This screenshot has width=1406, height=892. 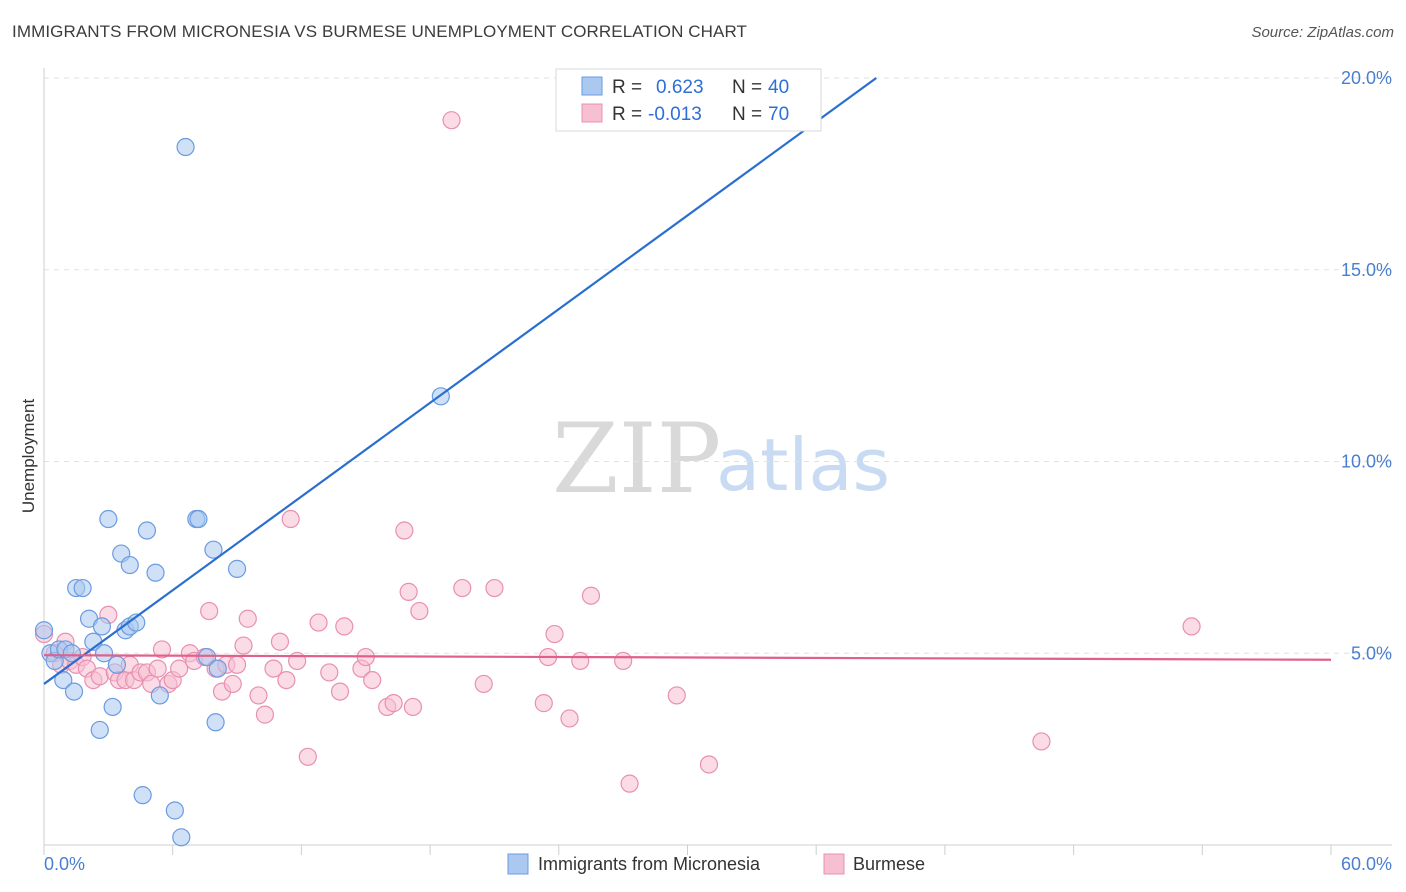 What do you see at coordinates (687, 657) in the screenshot?
I see `burmese-trendline` at bounding box center [687, 657].